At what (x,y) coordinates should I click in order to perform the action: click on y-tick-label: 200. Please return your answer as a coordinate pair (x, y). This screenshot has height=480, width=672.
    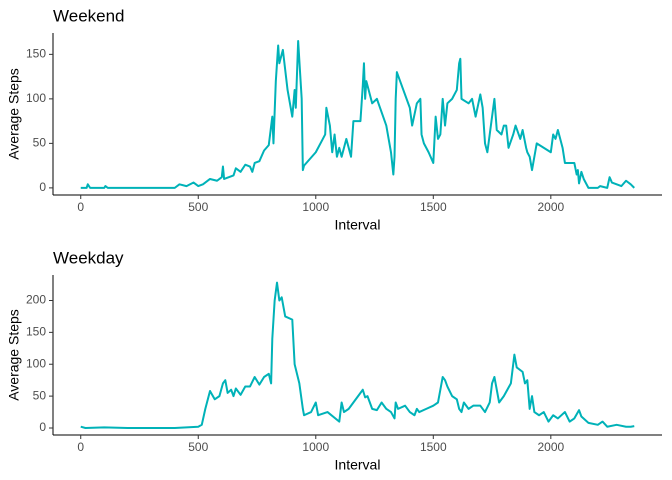
    Looking at the image, I should click on (36, 300).